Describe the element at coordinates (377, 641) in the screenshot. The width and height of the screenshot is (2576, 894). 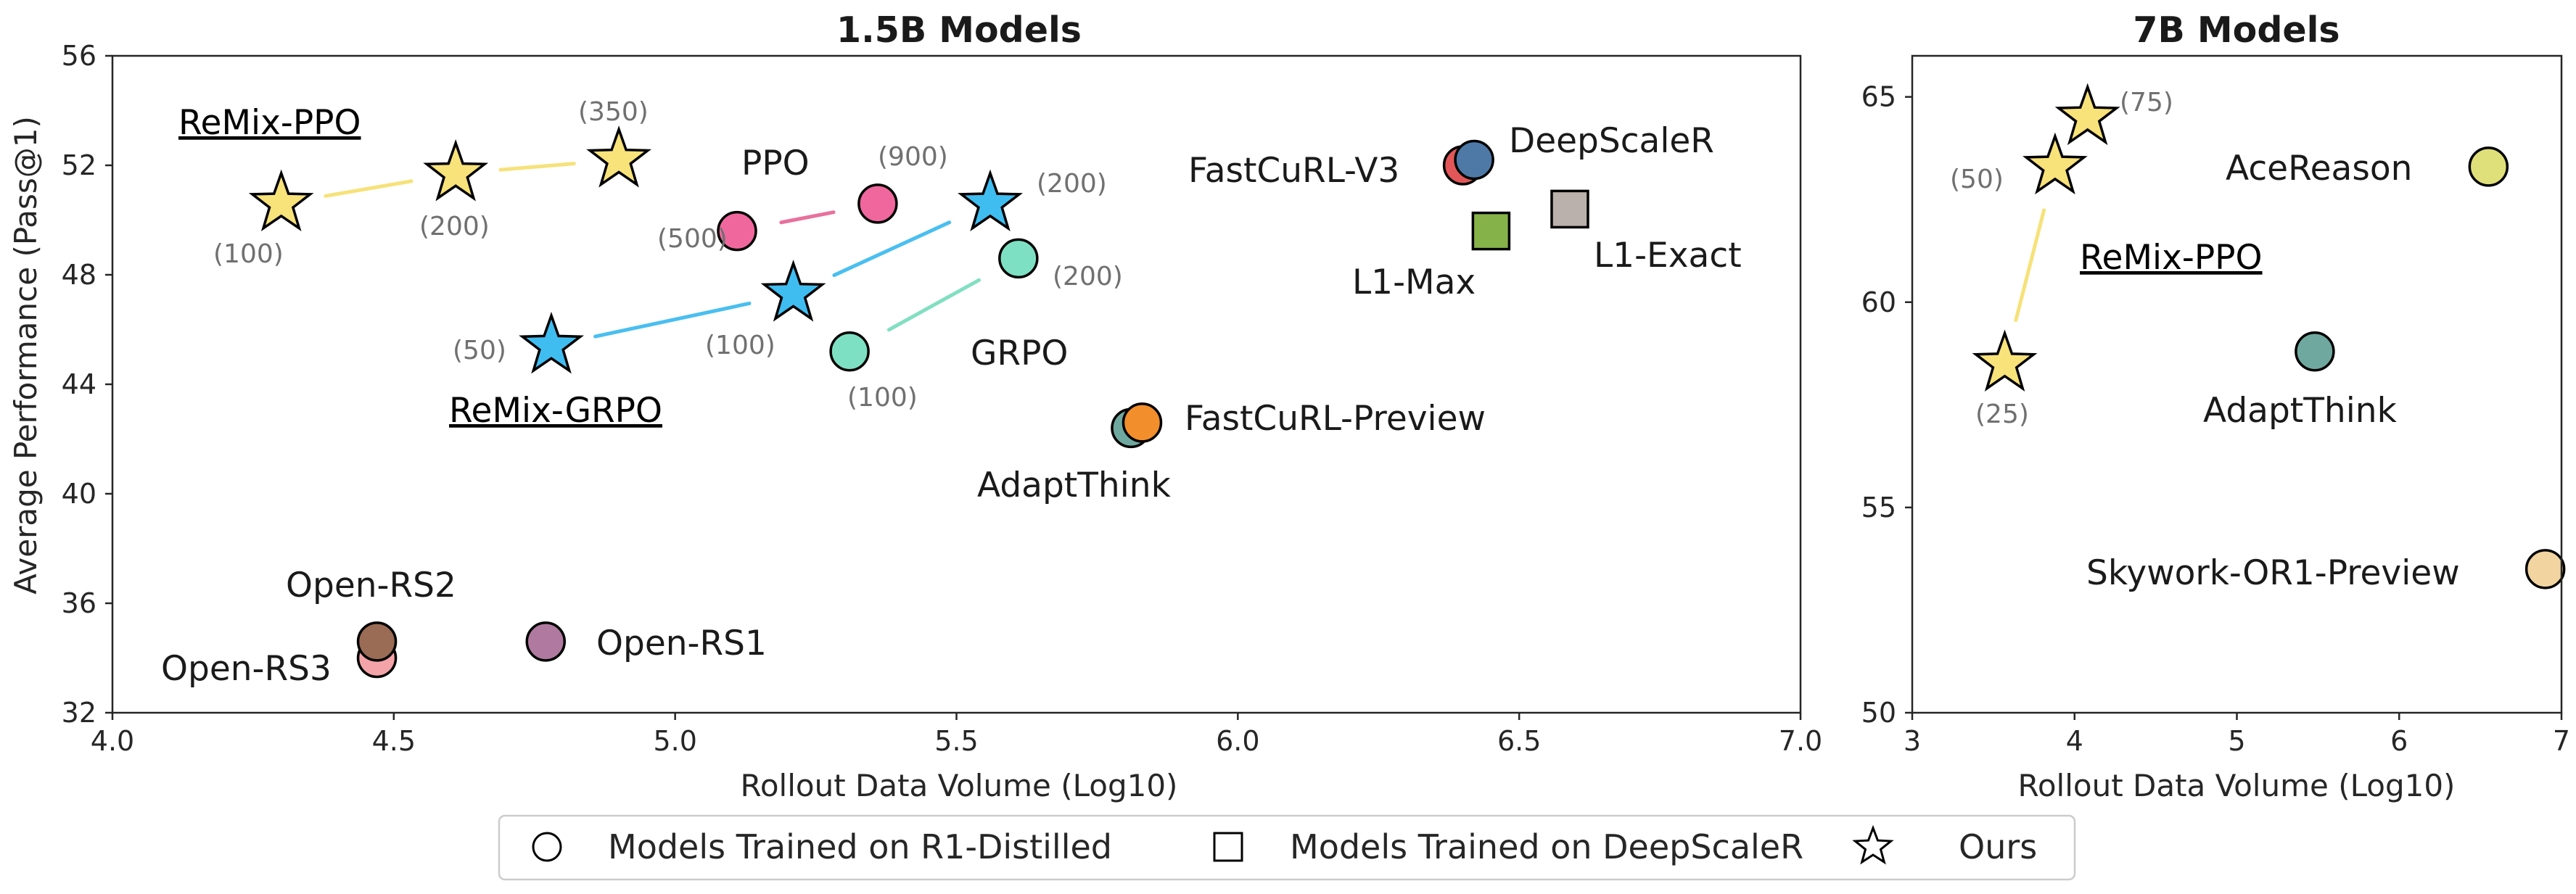
I see `marker-open-rs2` at that location.